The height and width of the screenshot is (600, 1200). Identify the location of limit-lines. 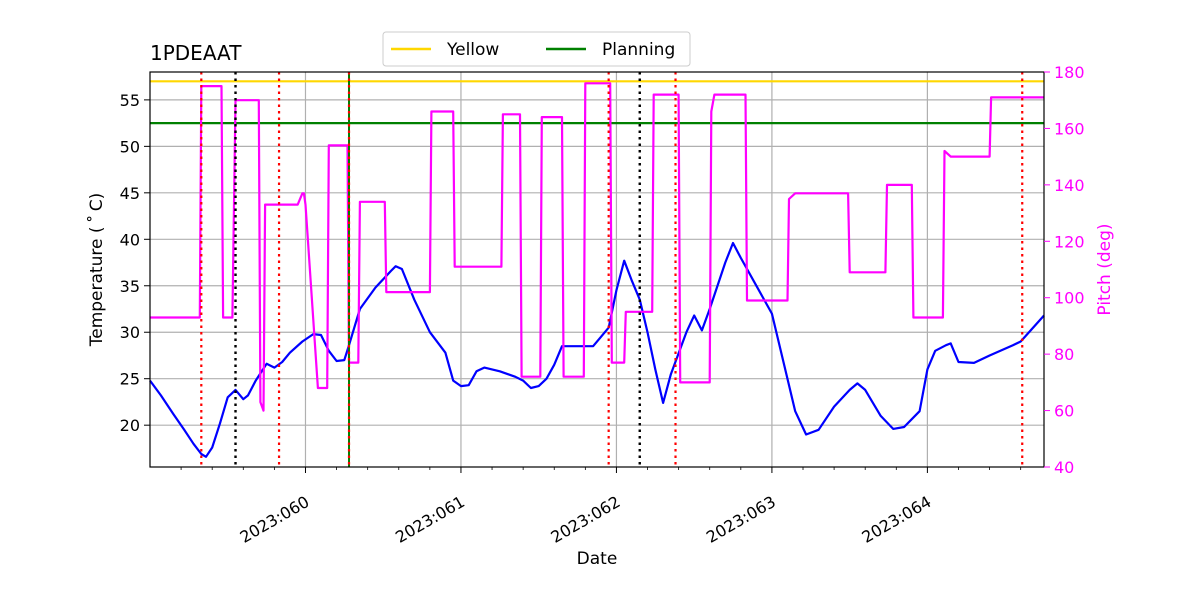
(597, 102).